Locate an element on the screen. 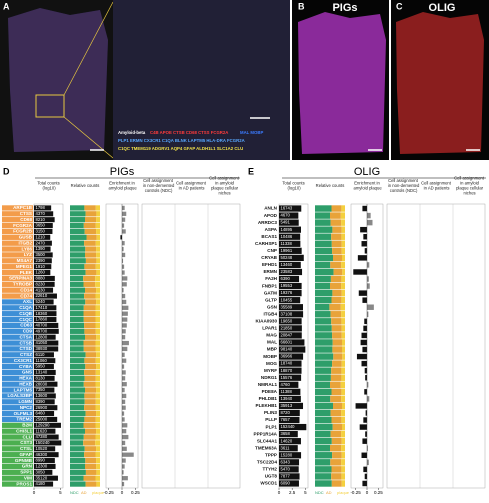 The image size is (489, 503). gene-label: GFAP is located at coordinates (25, 454).